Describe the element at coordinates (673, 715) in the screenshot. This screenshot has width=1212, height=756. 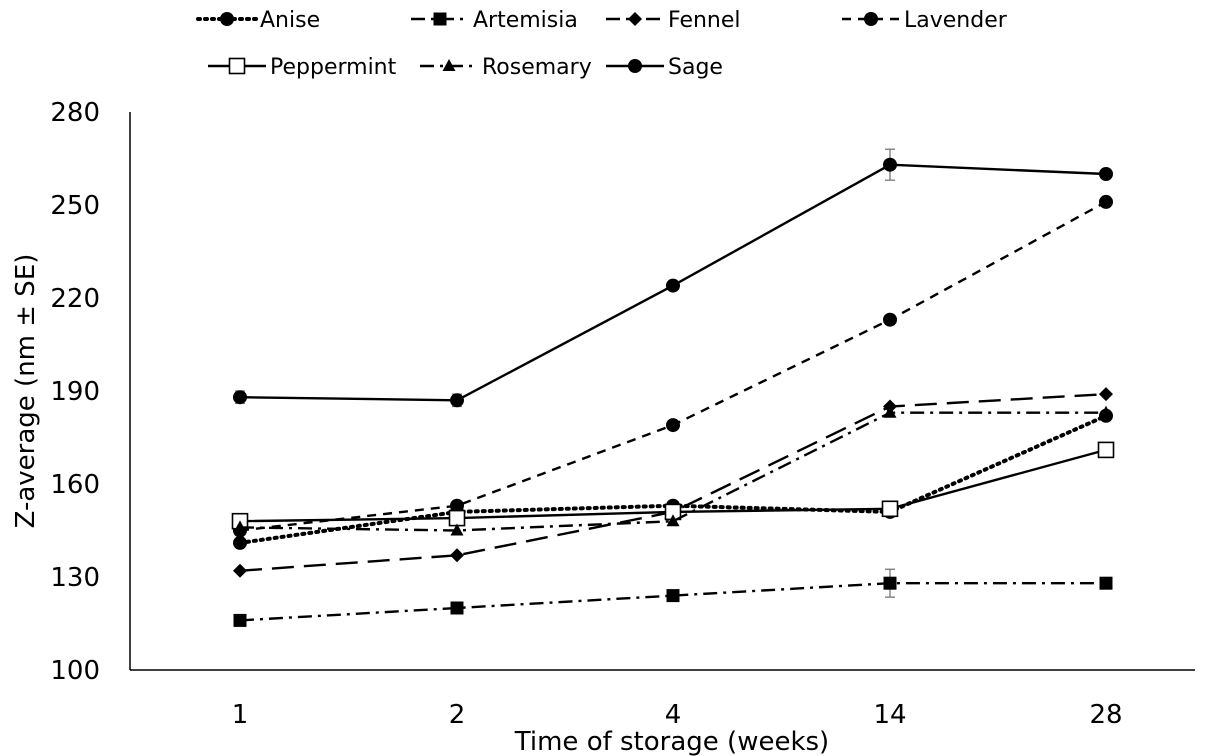
I see `x-tick-label: 4` at that location.